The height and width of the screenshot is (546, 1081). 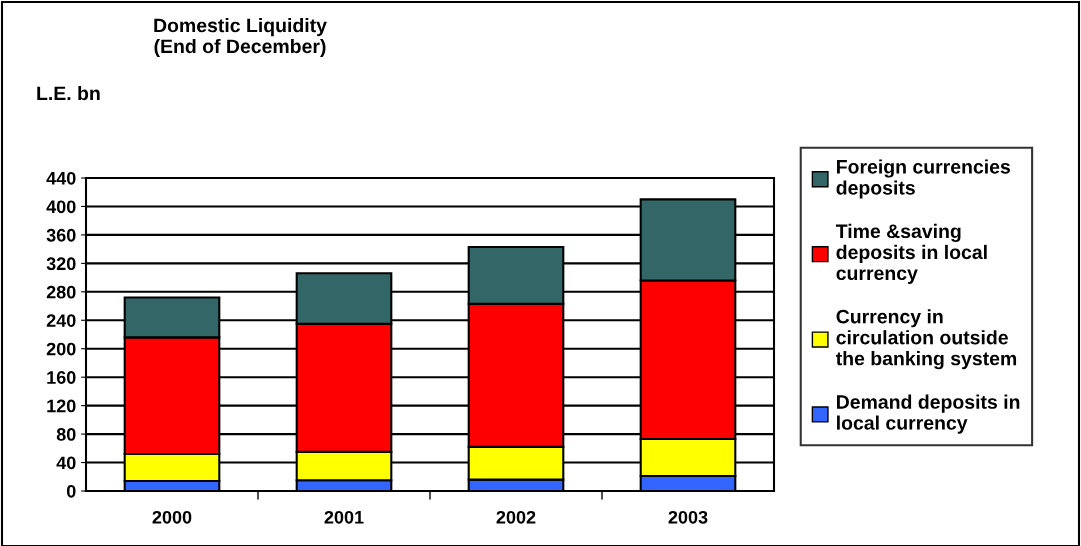 What do you see at coordinates (172, 517) in the screenshot?
I see `x-tick-label: 2000` at bounding box center [172, 517].